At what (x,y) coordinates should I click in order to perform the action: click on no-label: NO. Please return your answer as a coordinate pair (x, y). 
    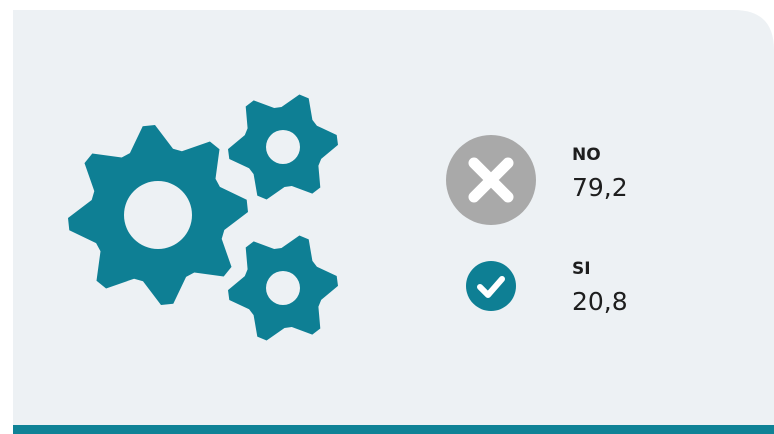
    Looking at the image, I should click on (586, 155).